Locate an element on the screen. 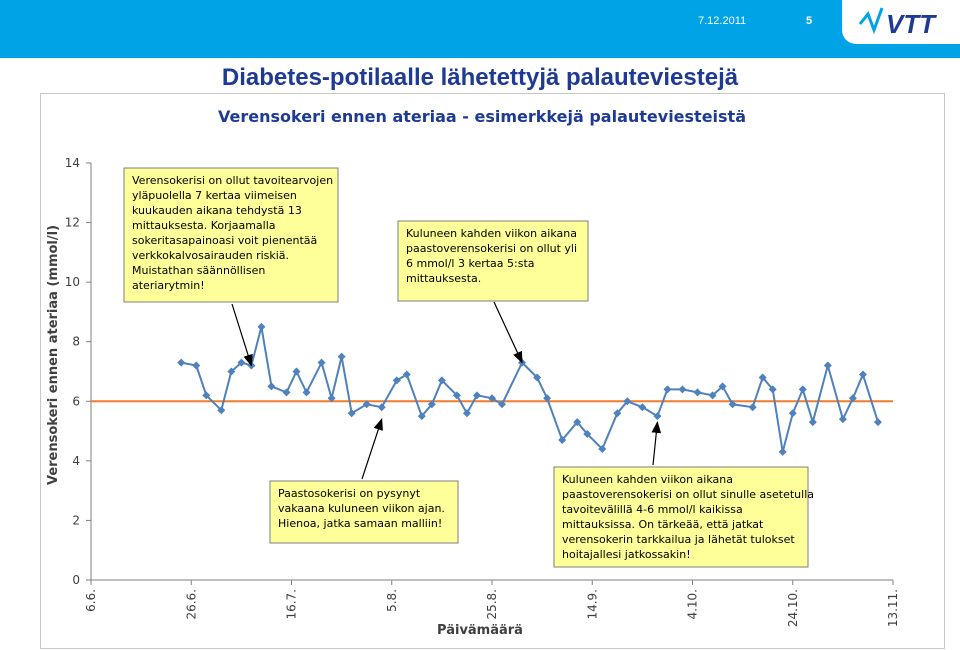 The image size is (960, 650). x-tick-label: 5.8. is located at coordinates (392, 600).